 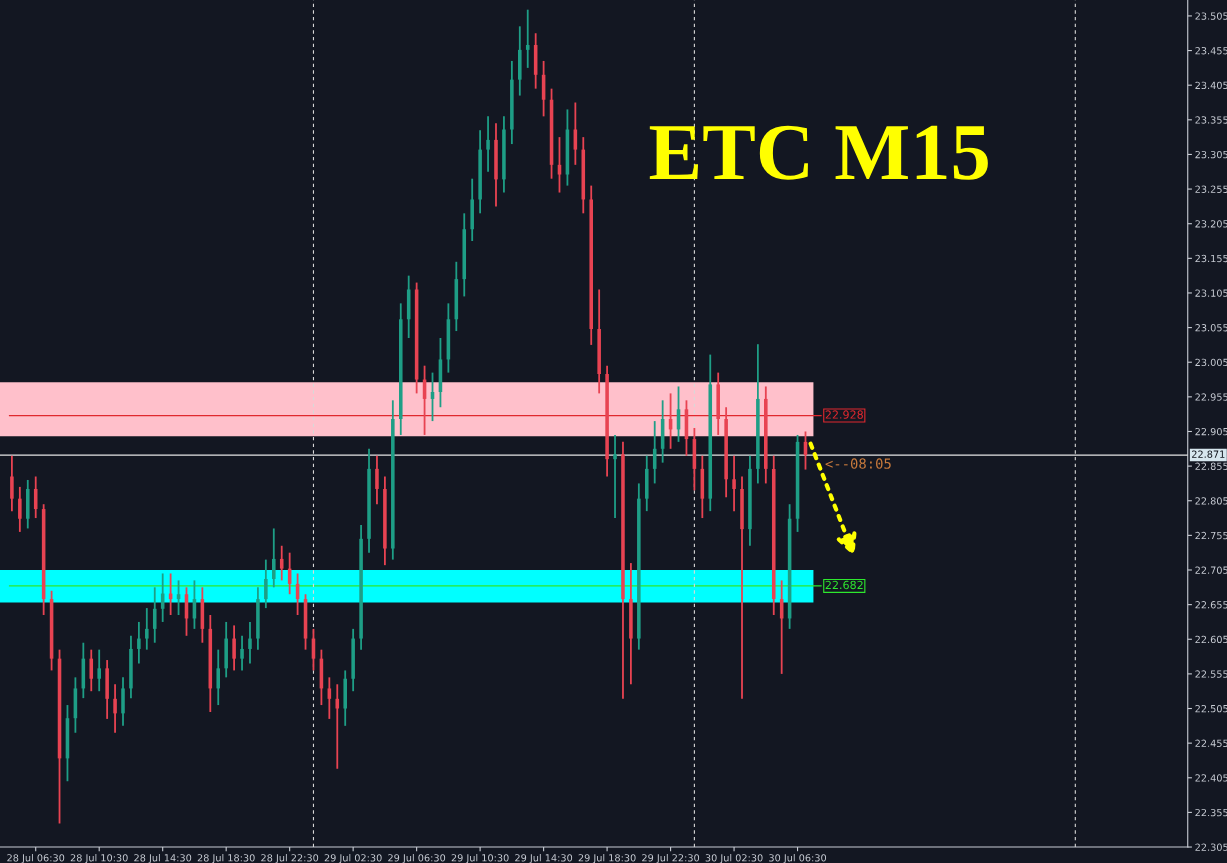 What do you see at coordinates (1211, 570) in the screenshot?
I see `y-tick-label: 22.705` at bounding box center [1211, 570].